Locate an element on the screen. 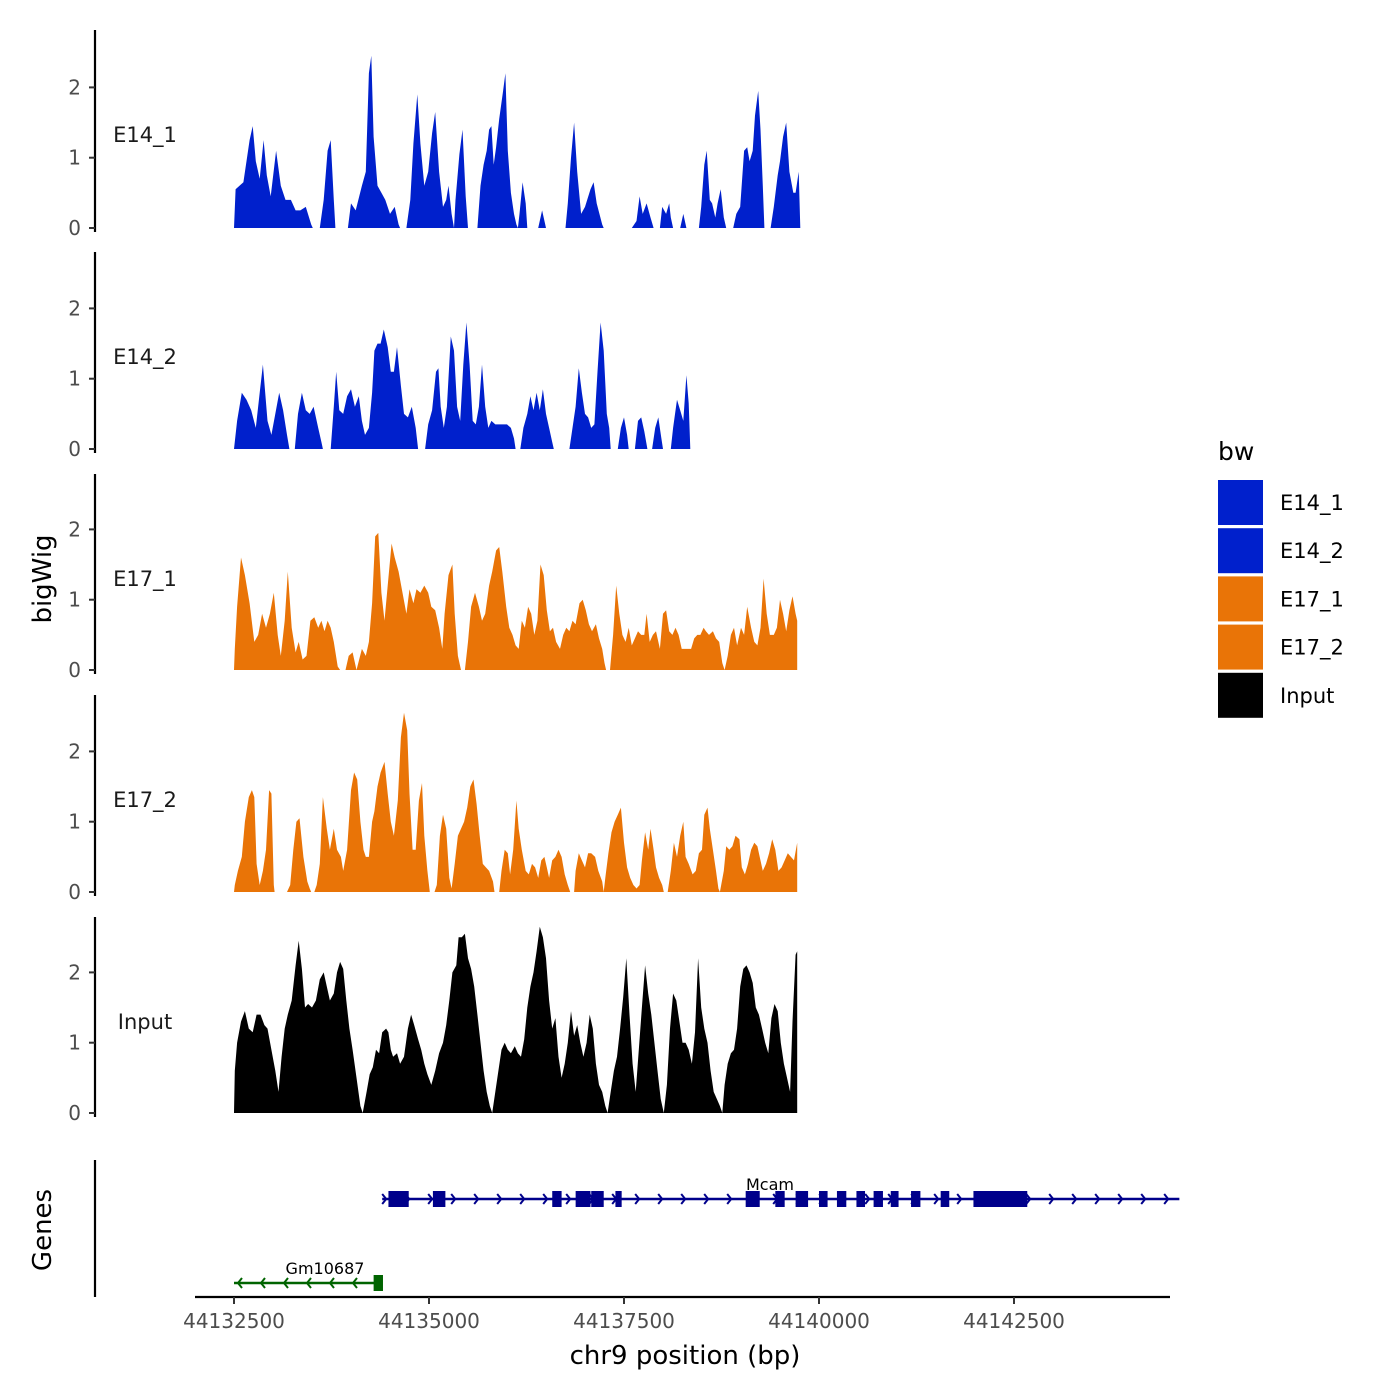  track-e17-1: 0 1 2 E17_1 is located at coordinates (433, 578).